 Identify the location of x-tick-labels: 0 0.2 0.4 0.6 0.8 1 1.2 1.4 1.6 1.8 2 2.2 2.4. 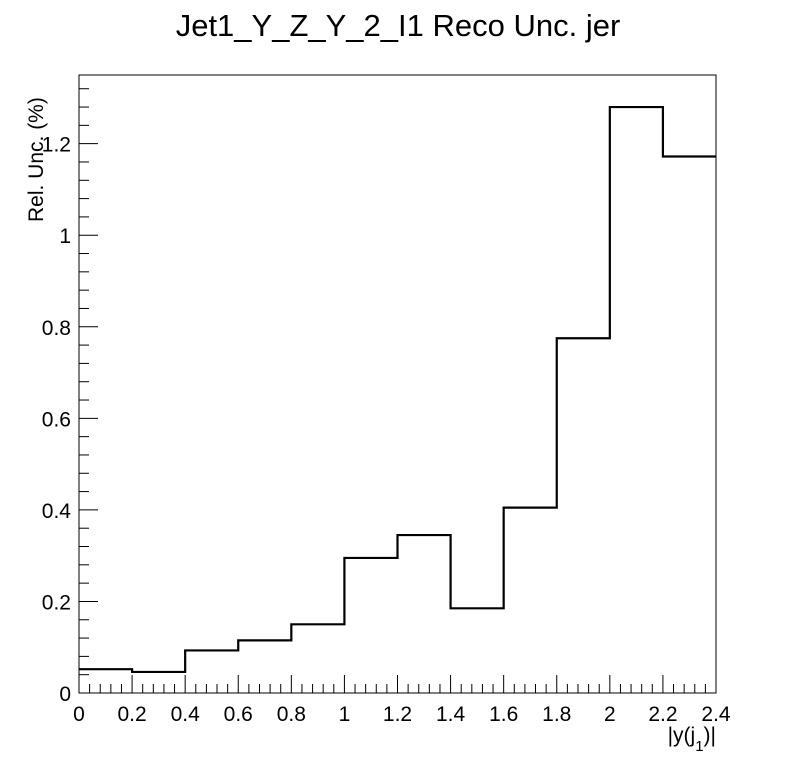
(402, 714).